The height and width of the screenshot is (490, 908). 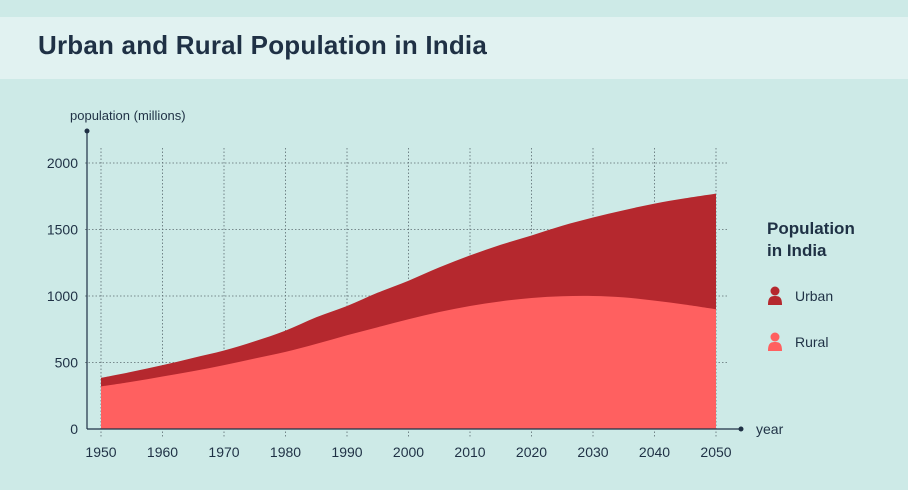 I want to click on y-tick-label: 1500, so click(x=62, y=230).